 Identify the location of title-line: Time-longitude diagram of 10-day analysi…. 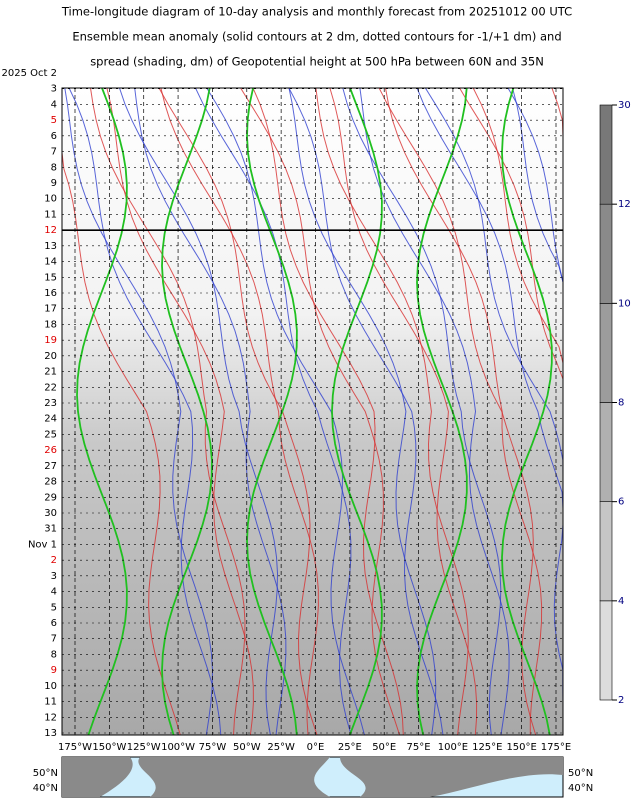
(316, 12).